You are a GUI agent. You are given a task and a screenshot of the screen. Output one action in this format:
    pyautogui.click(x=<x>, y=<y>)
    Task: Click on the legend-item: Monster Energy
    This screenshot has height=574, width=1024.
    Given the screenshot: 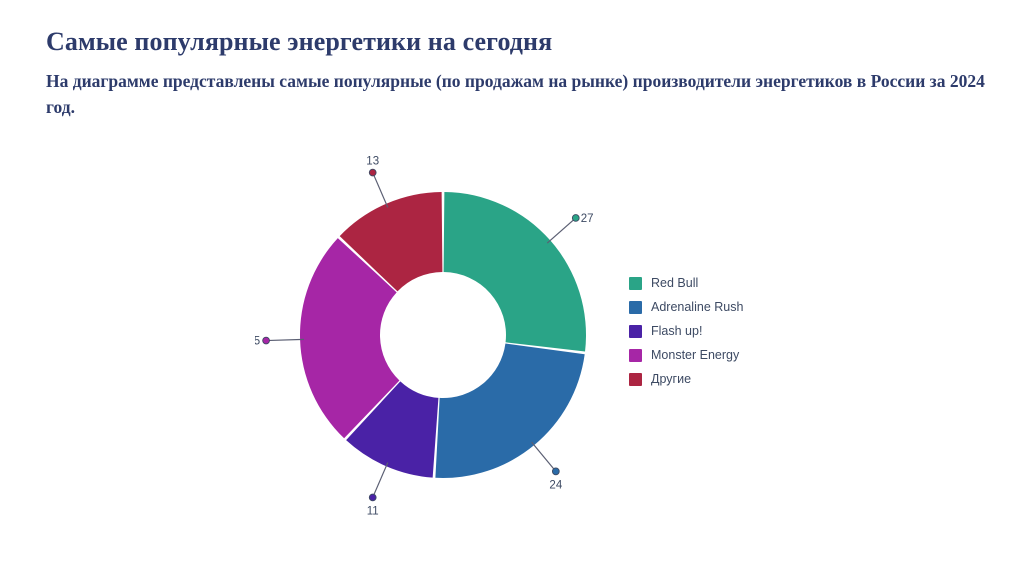 What is the action you would take?
    pyautogui.click(x=686, y=355)
    